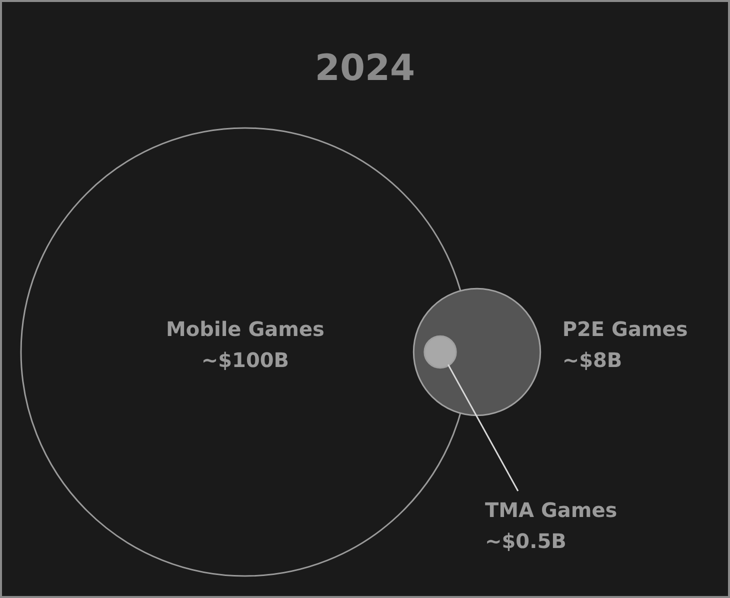  Describe the element at coordinates (245, 360) in the screenshot. I see `data-label: ~$100B` at that location.